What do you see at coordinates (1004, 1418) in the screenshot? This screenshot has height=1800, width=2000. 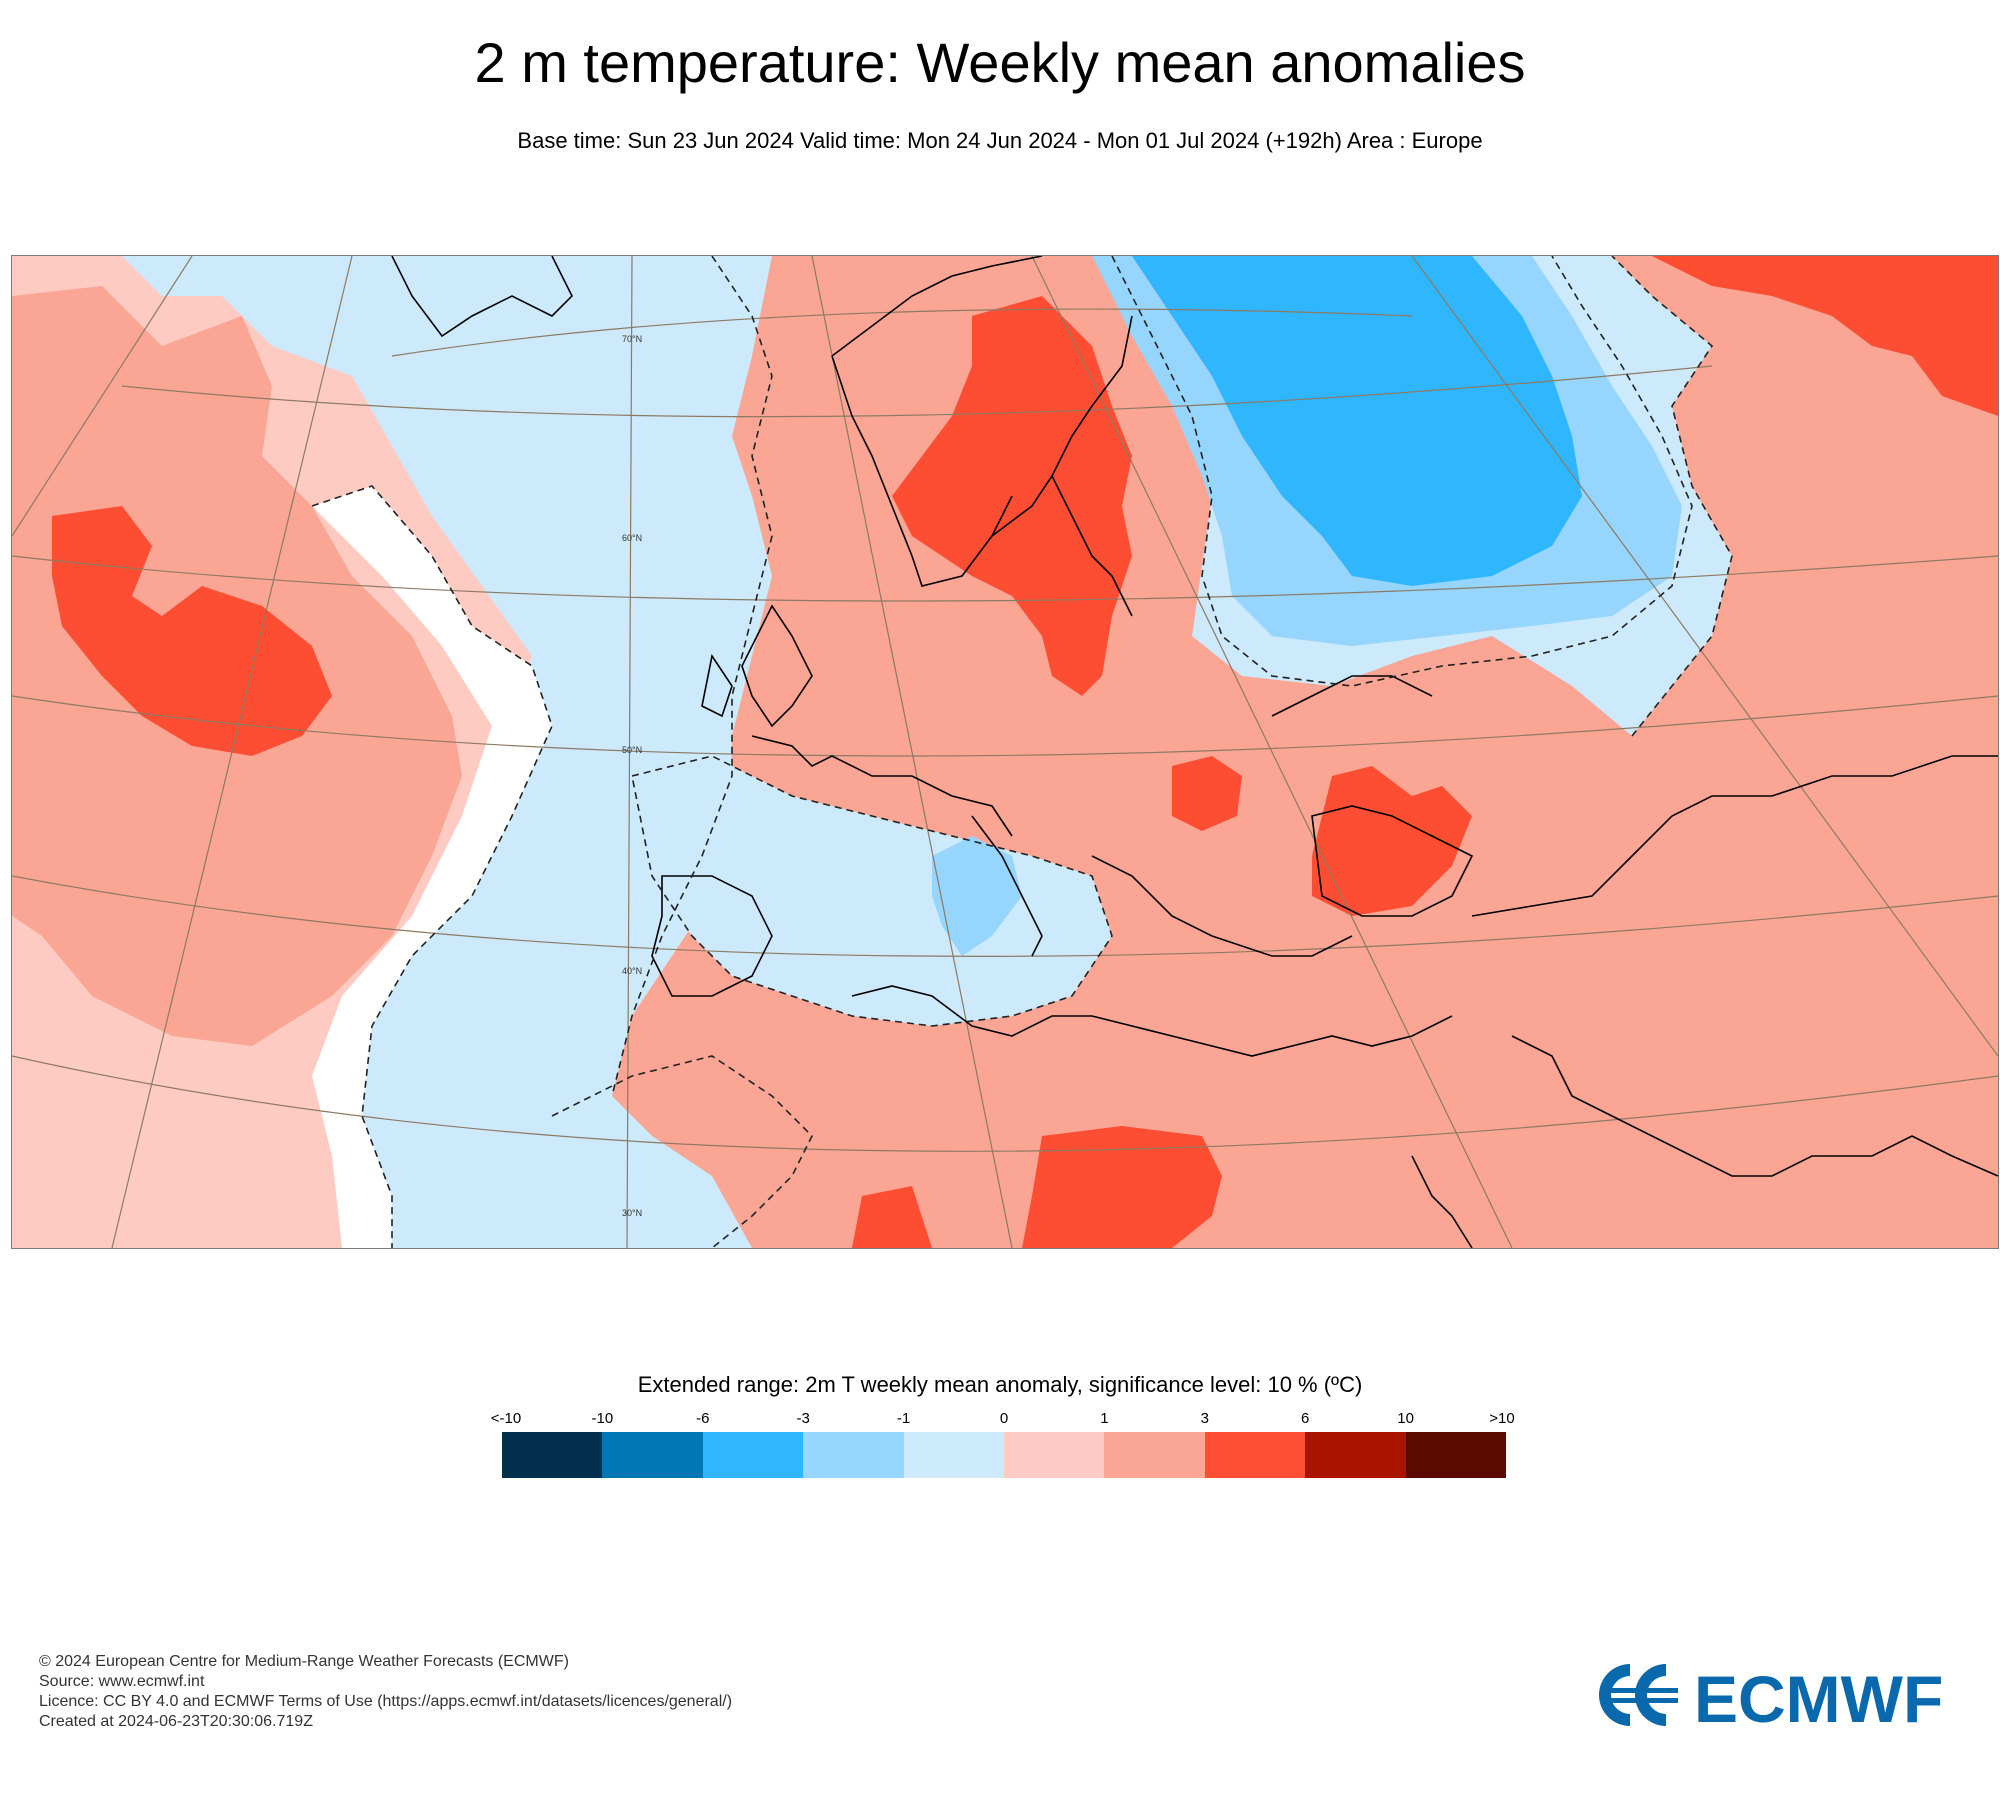 I see `legend-tick: 0` at bounding box center [1004, 1418].